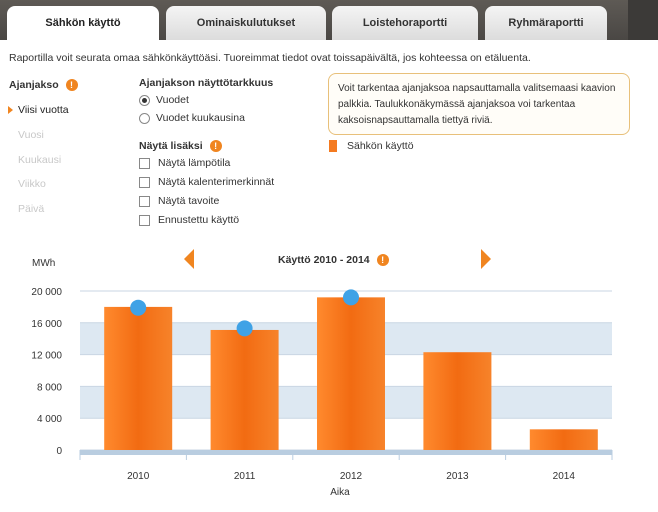  What do you see at coordinates (10, 110) in the screenshot?
I see `selected-arrow-icon` at bounding box center [10, 110].